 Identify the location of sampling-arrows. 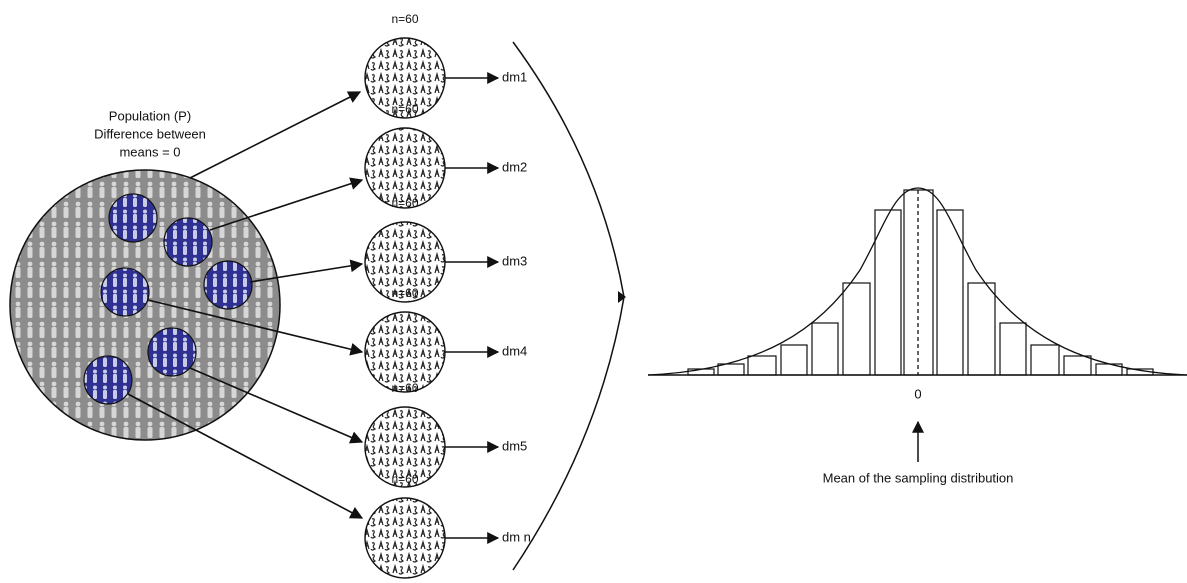
(245, 305).